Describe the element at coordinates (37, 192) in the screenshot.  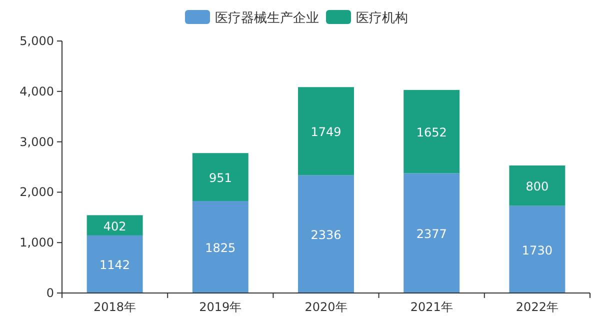
I see `y-tick-label: 2,000` at that location.